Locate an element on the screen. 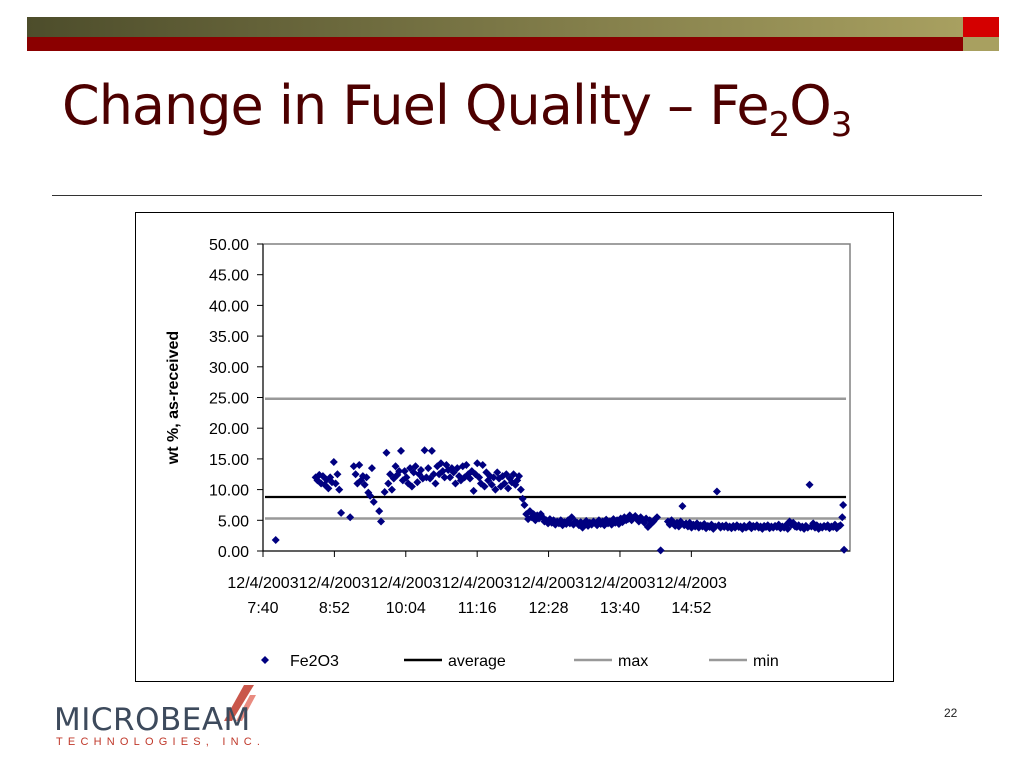 The width and height of the screenshot is (1024, 768). legend-label-max: max is located at coordinates (633, 661).